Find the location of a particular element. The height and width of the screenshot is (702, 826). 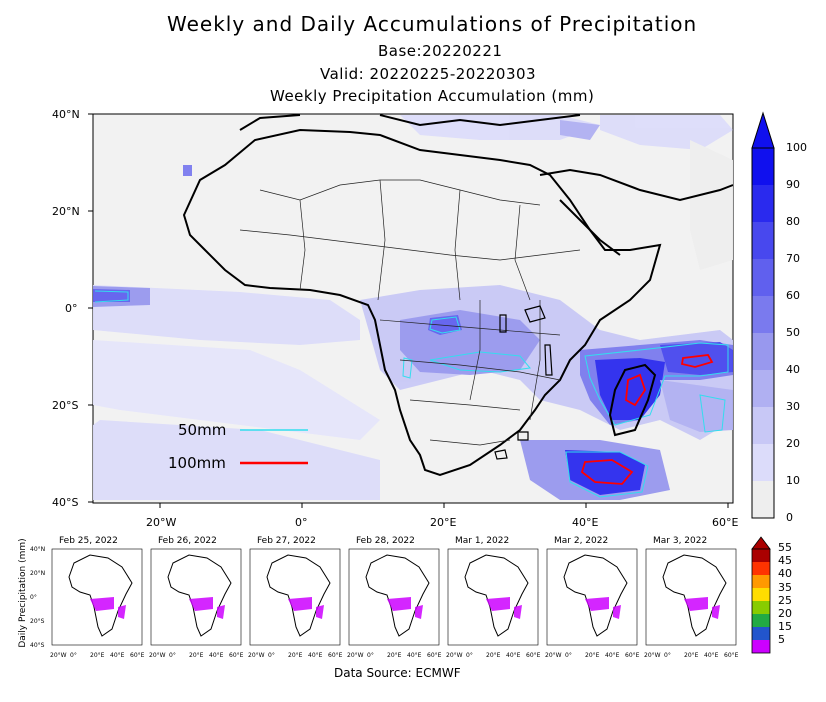

weekly-colorbar-label: 70 is located at coordinates (793, 258).